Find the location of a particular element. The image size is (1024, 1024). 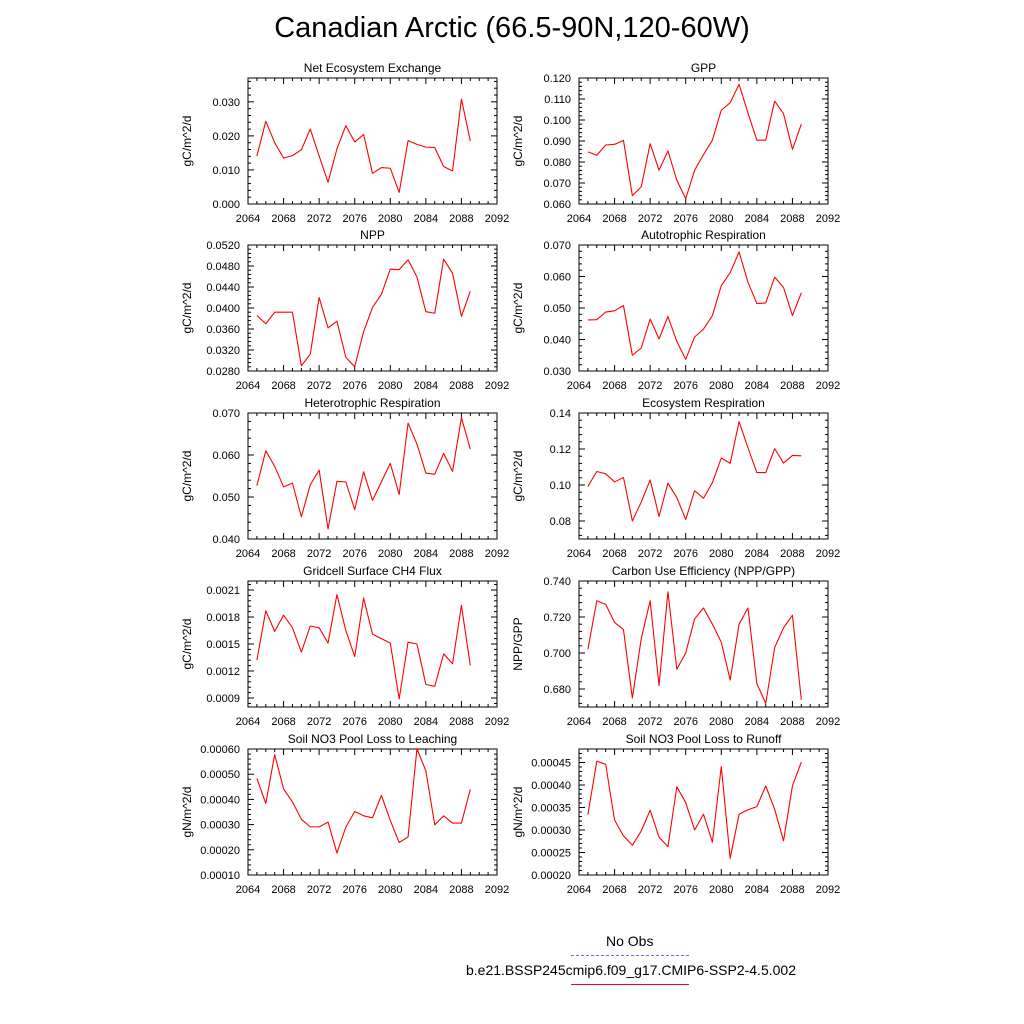

y-tick-label: 0.0320 is located at coordinates (223, 351).